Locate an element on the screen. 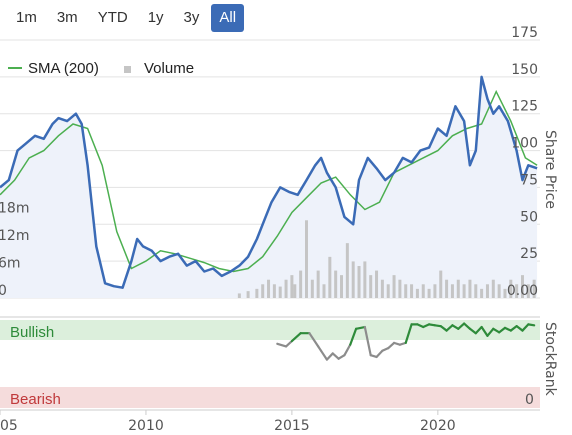  volume-tick-label: 12m is located at coordinates (14, 236).